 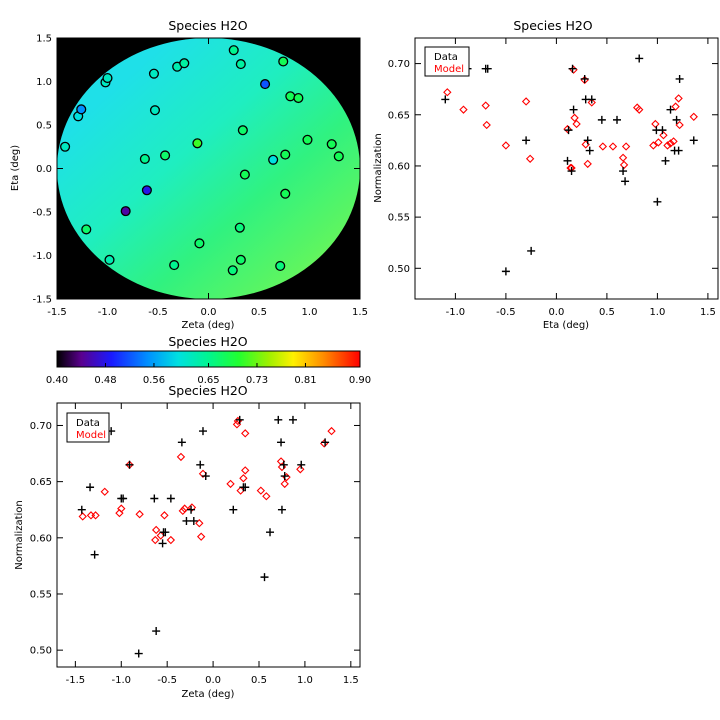 What do you see at coordinates (207, 341) in the screenshot?
I see `colorbar-title: Species H2O` at bounding box center [207, 341].